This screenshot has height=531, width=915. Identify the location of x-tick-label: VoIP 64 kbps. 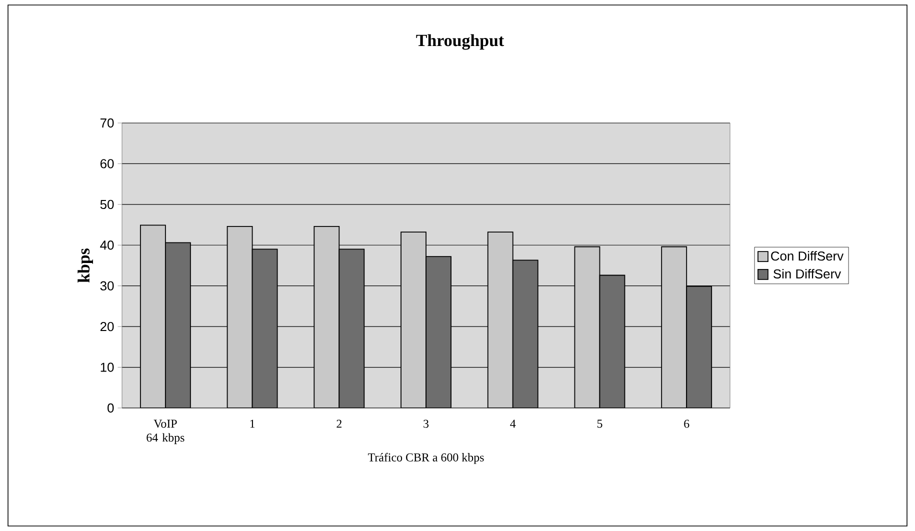
(165, 432).